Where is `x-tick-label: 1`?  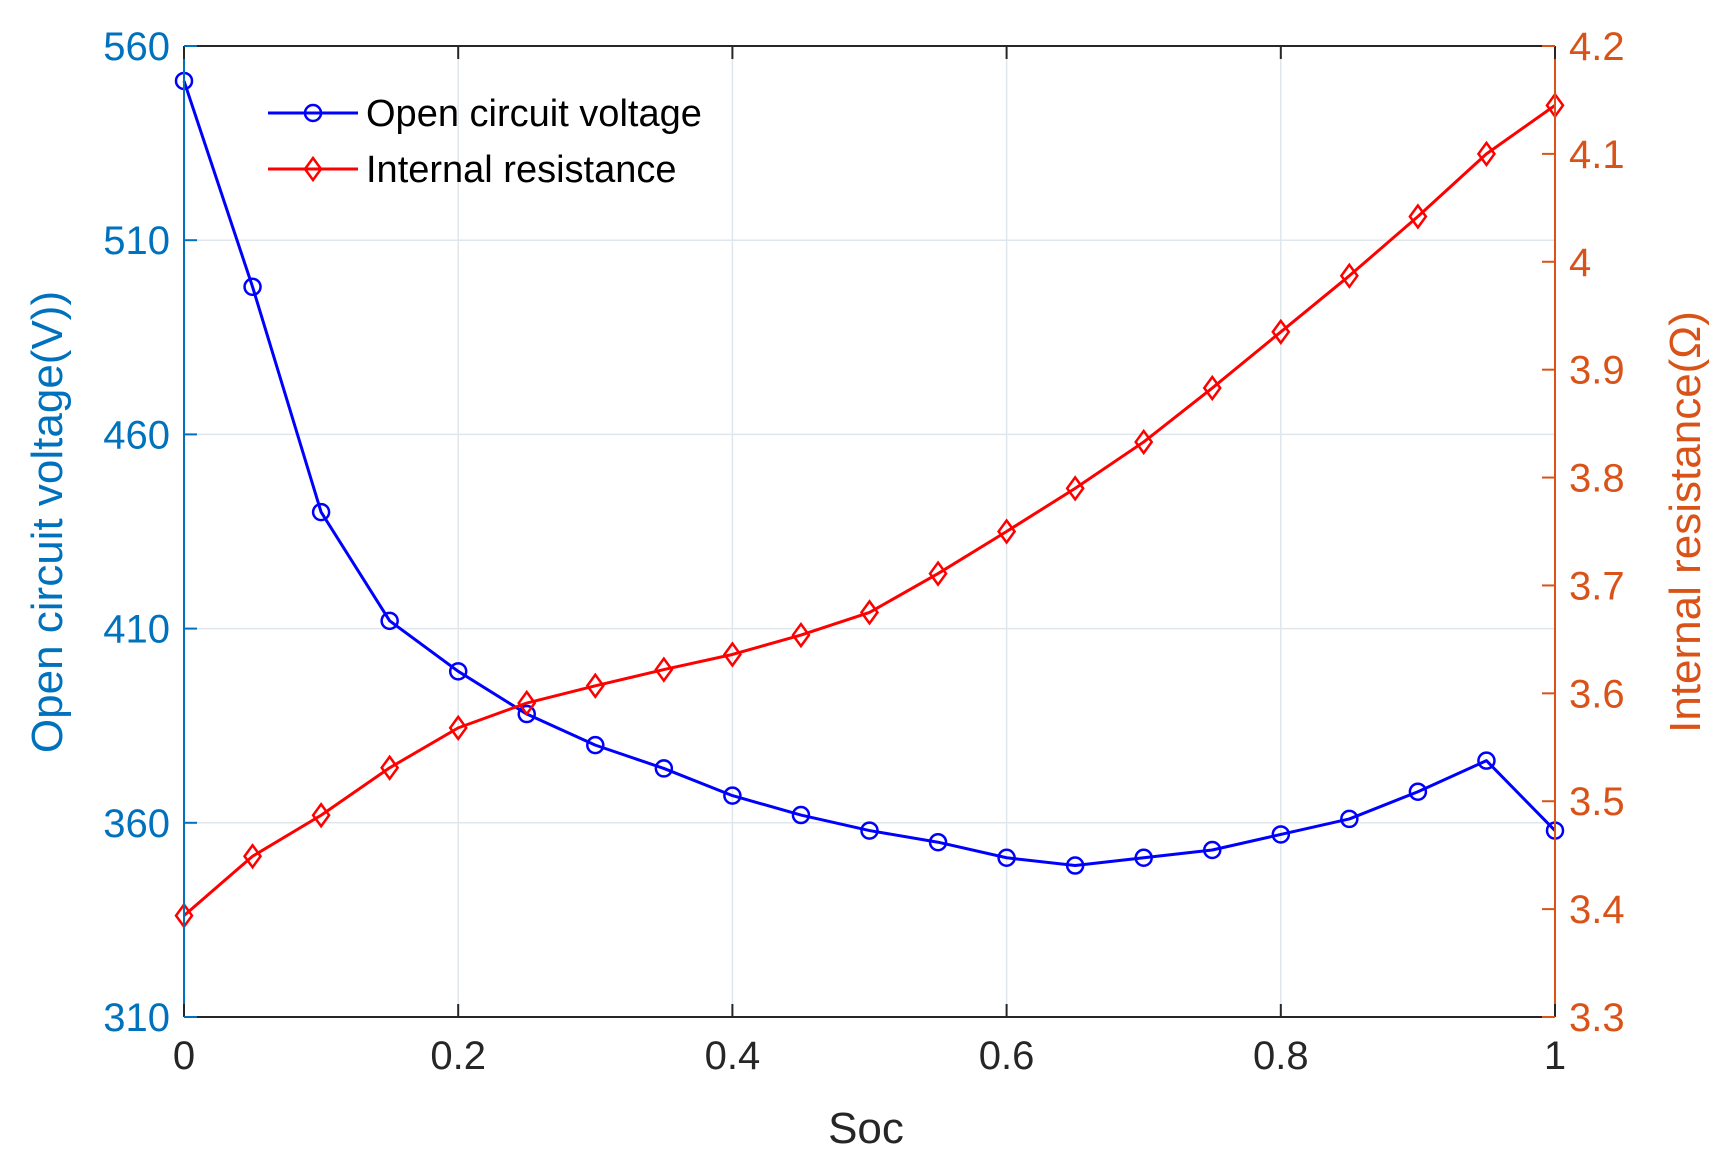 x-tick-label: 1 is located at coordinates (1555, 1056).